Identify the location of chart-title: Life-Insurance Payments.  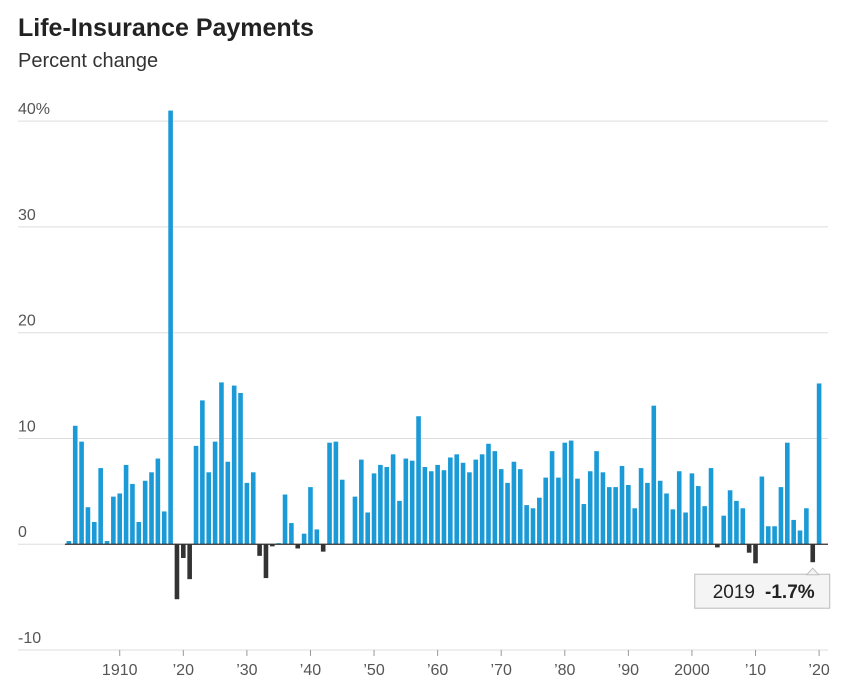
(166, 28).